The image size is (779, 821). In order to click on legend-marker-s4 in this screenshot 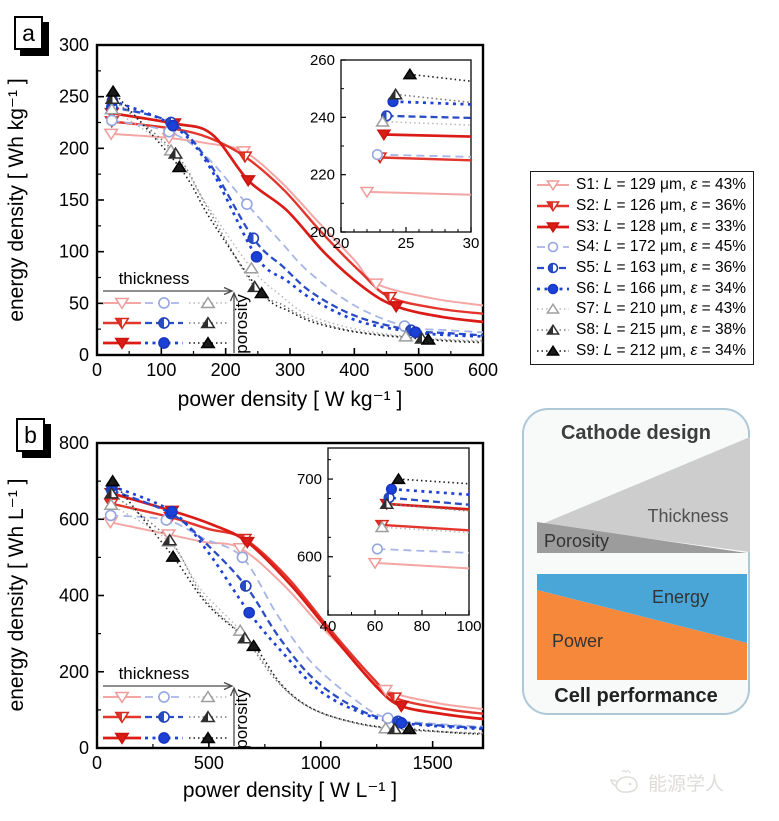, I will do `click(553, 247)`.